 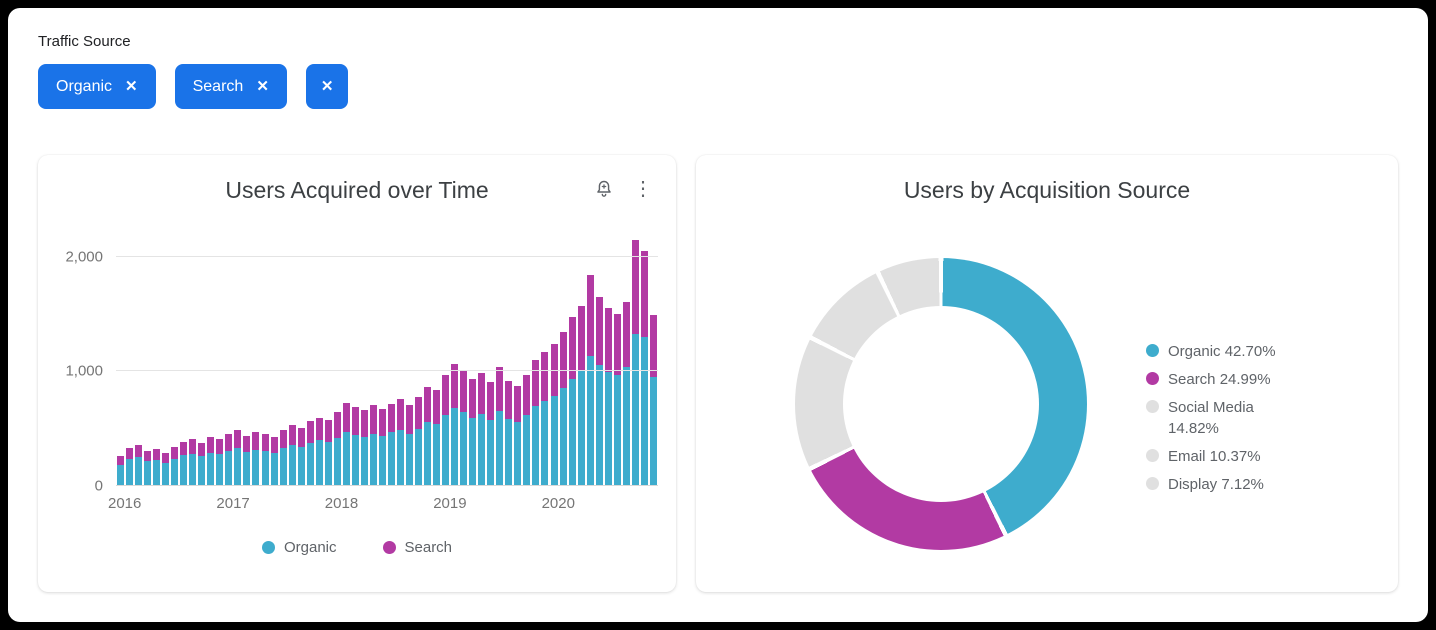 What do you see at coordinates (1047, 190) in the screenshot?
I see `donut-chart-title: Users by Acquisition Source` at bounding box center [1047, 190].